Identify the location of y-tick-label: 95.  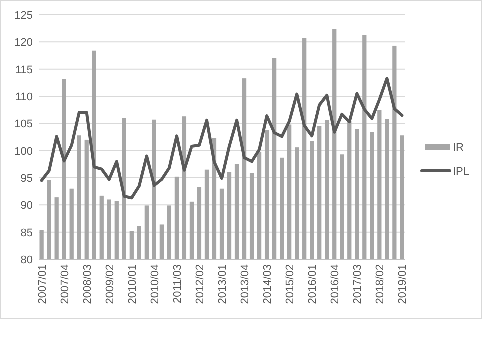
(26, 179).